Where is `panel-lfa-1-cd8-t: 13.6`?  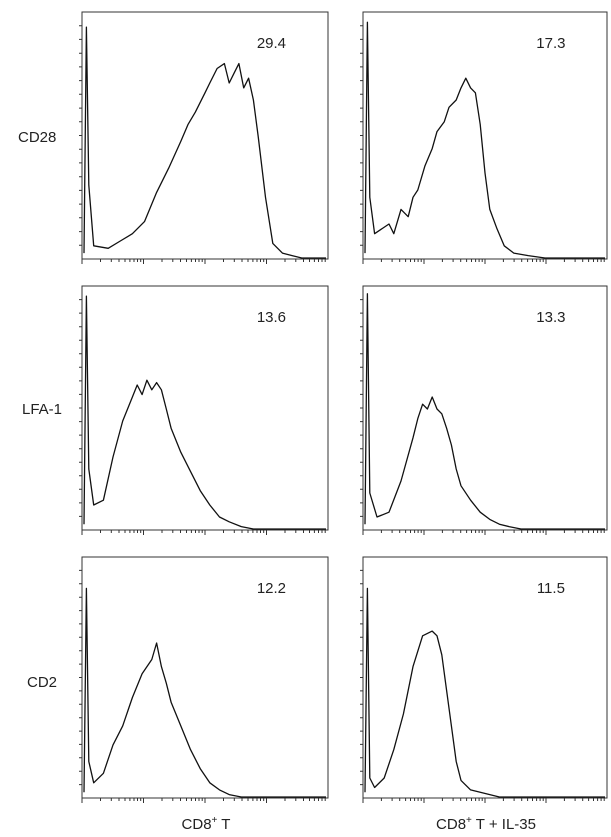 panel-lfa-1-cd8-t: 13.6 is located at coordinates (204, 410).